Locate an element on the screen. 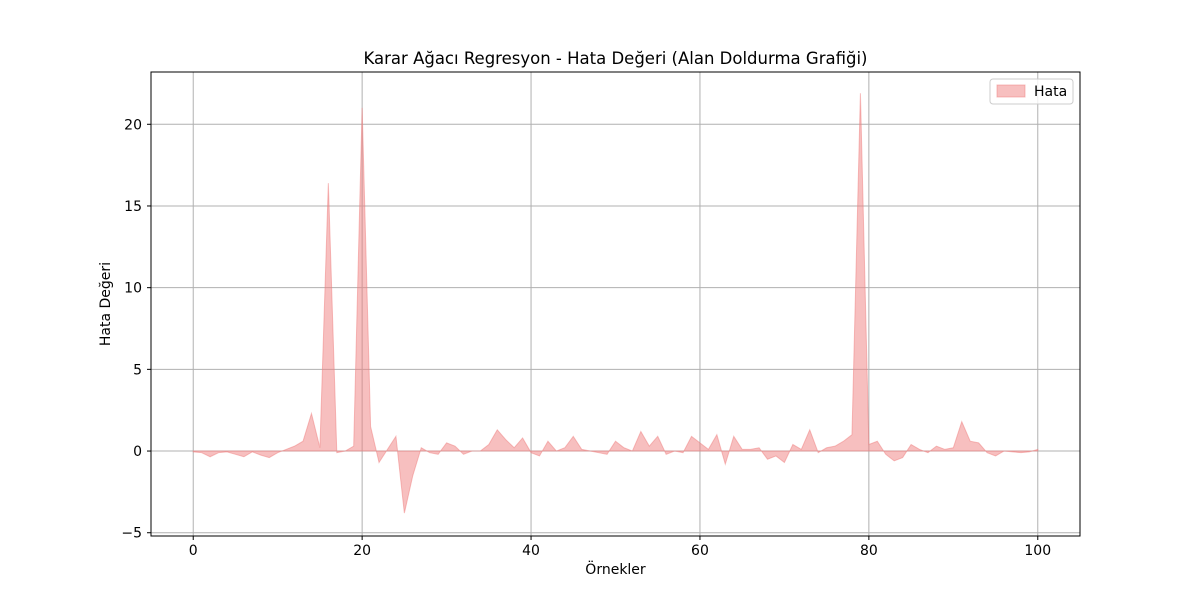  y-tick-label: −5 is located at coordinates (131, 534).